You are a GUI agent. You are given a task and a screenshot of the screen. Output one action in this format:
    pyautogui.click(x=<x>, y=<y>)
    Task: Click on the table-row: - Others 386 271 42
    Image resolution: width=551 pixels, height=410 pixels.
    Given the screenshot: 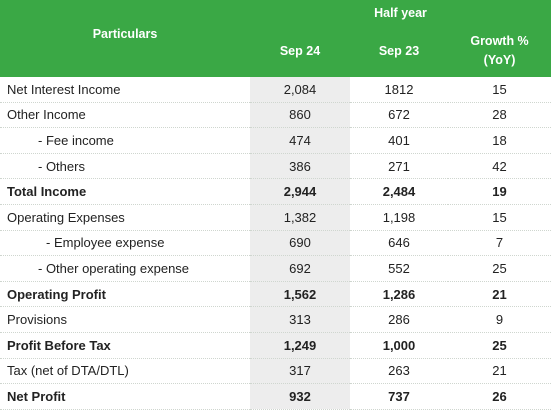 What is the action you would take?
    pyautogui.click(x=275, y=166)
    